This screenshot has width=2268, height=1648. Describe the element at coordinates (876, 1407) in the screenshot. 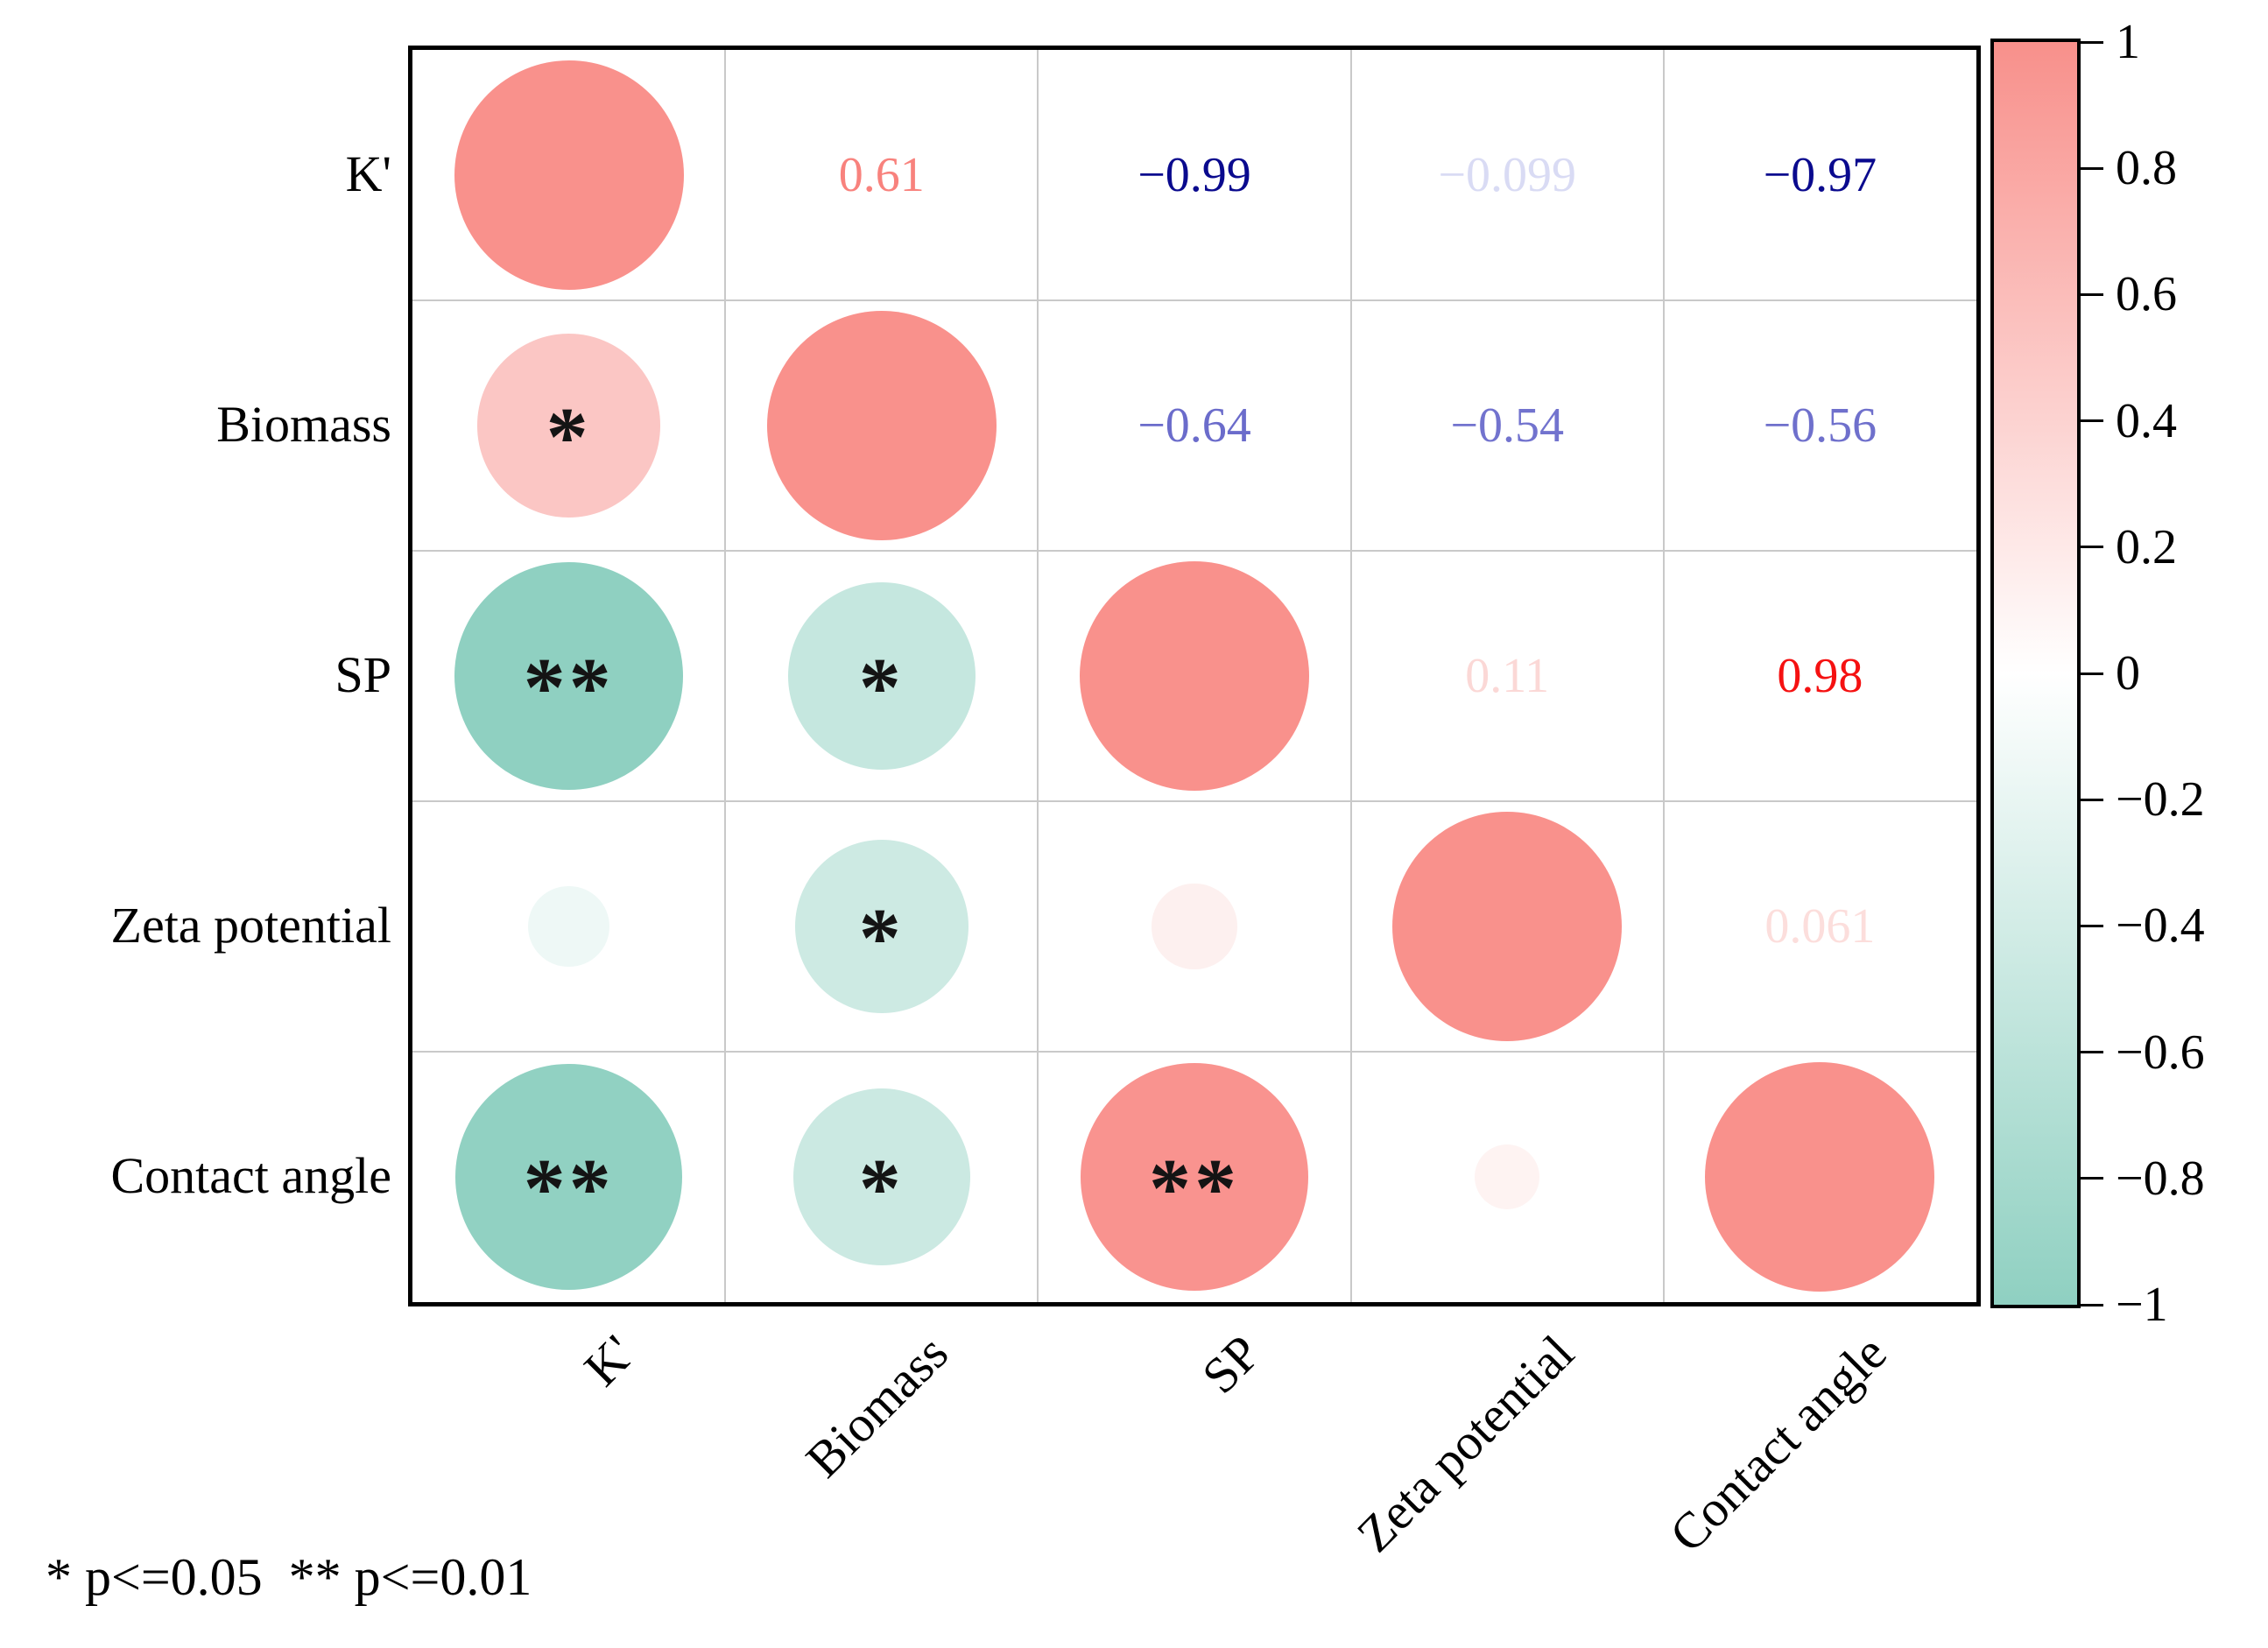

I see `column-label-2: Biomass` at that location.